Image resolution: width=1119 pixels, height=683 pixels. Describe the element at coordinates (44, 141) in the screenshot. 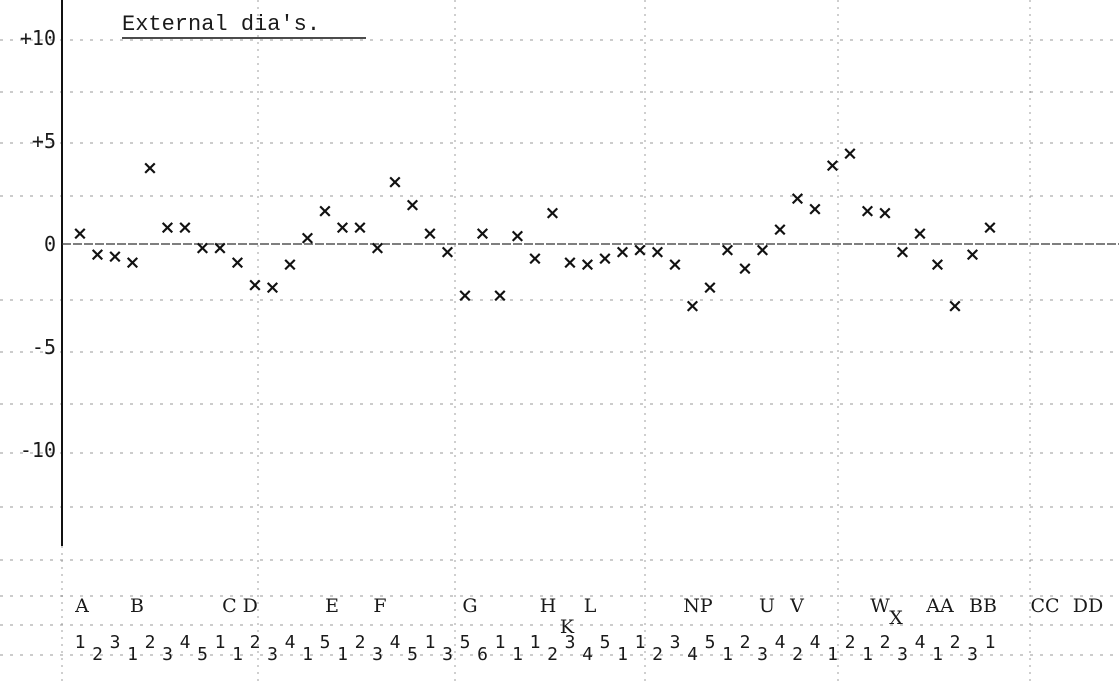

I see `y-tick-label: +5` at that location.